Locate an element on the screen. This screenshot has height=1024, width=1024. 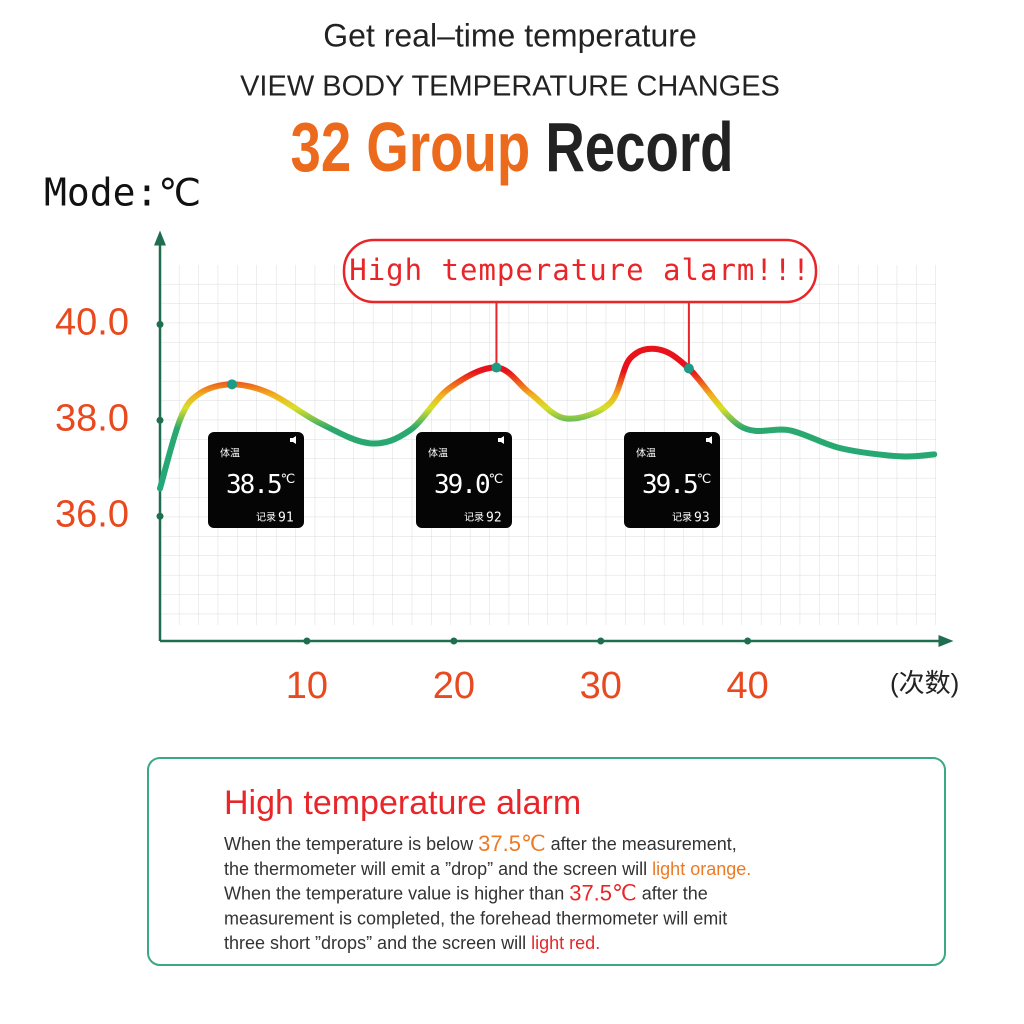
device-reading: 39.0℃ is located at coordinates (468, 485).